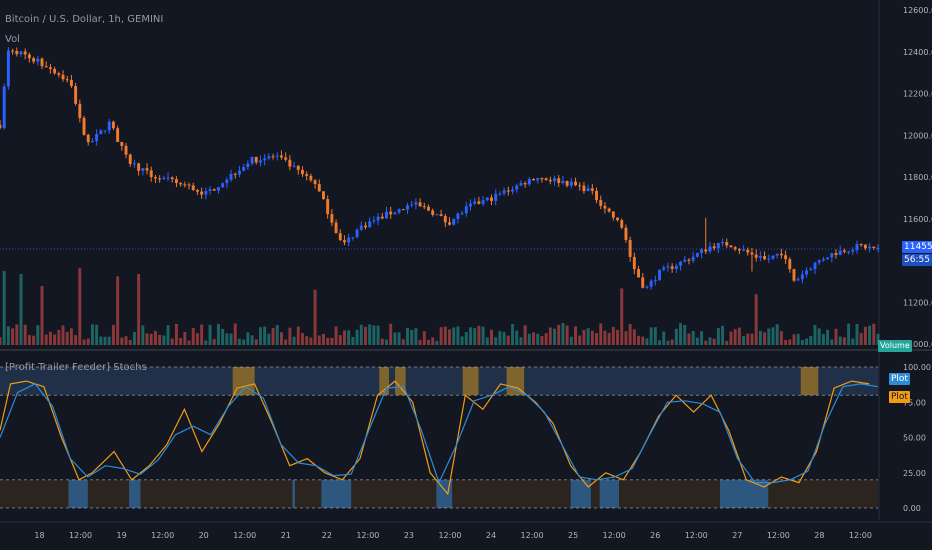 This screenshot has height=550, width=932. What do you see at coordinates (917, 219) in the screenshot?
I see `price-tick-label: 11600.00` at bounding box center [917, 219].